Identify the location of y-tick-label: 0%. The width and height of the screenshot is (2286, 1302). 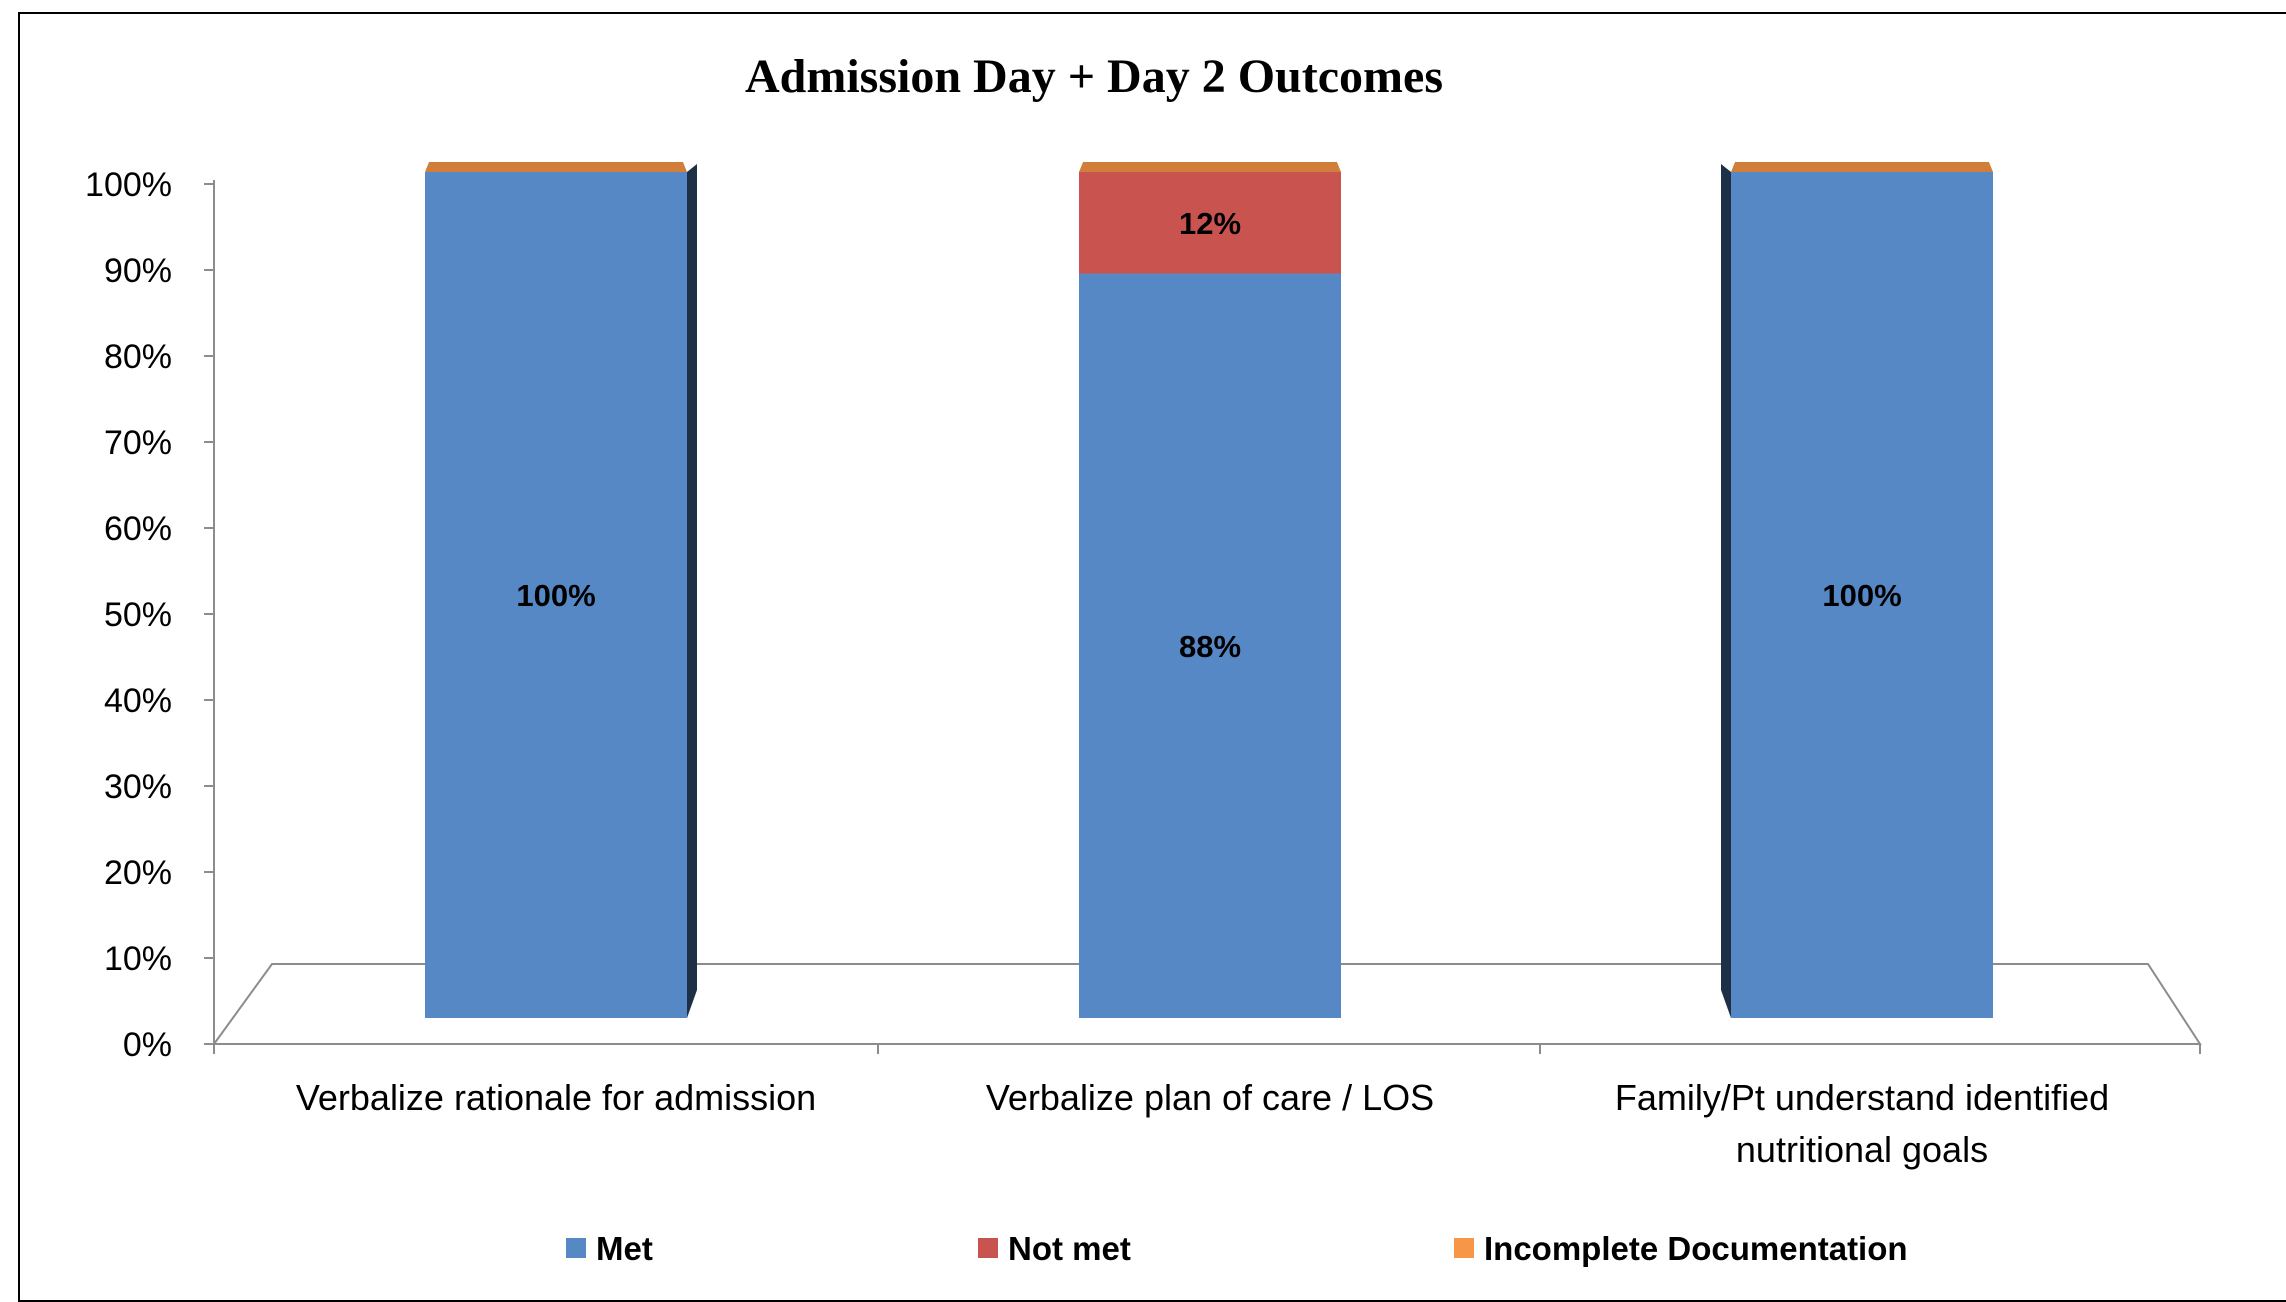
(147, 1045).